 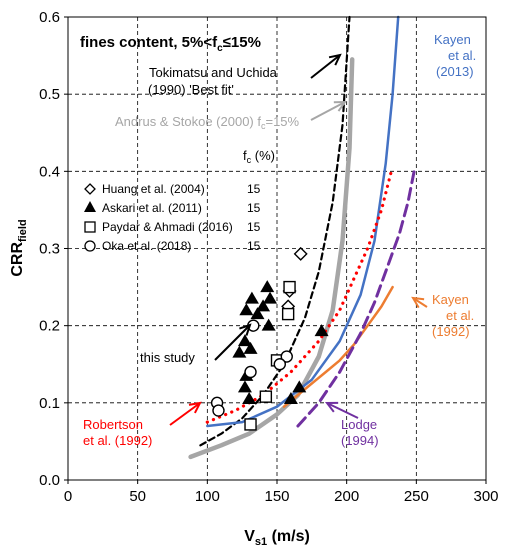 I want to click on point-diamond, so click(x=300, y=253).